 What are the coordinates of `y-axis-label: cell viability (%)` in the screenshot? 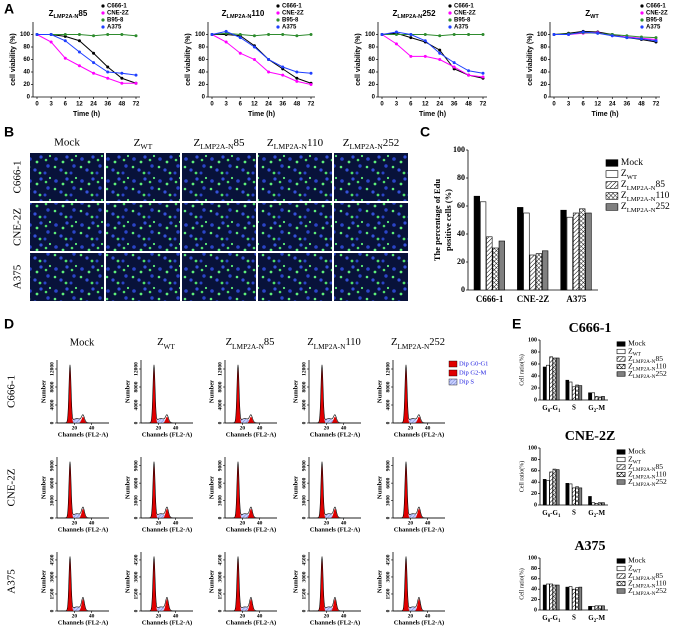 It's located at (13, 59).